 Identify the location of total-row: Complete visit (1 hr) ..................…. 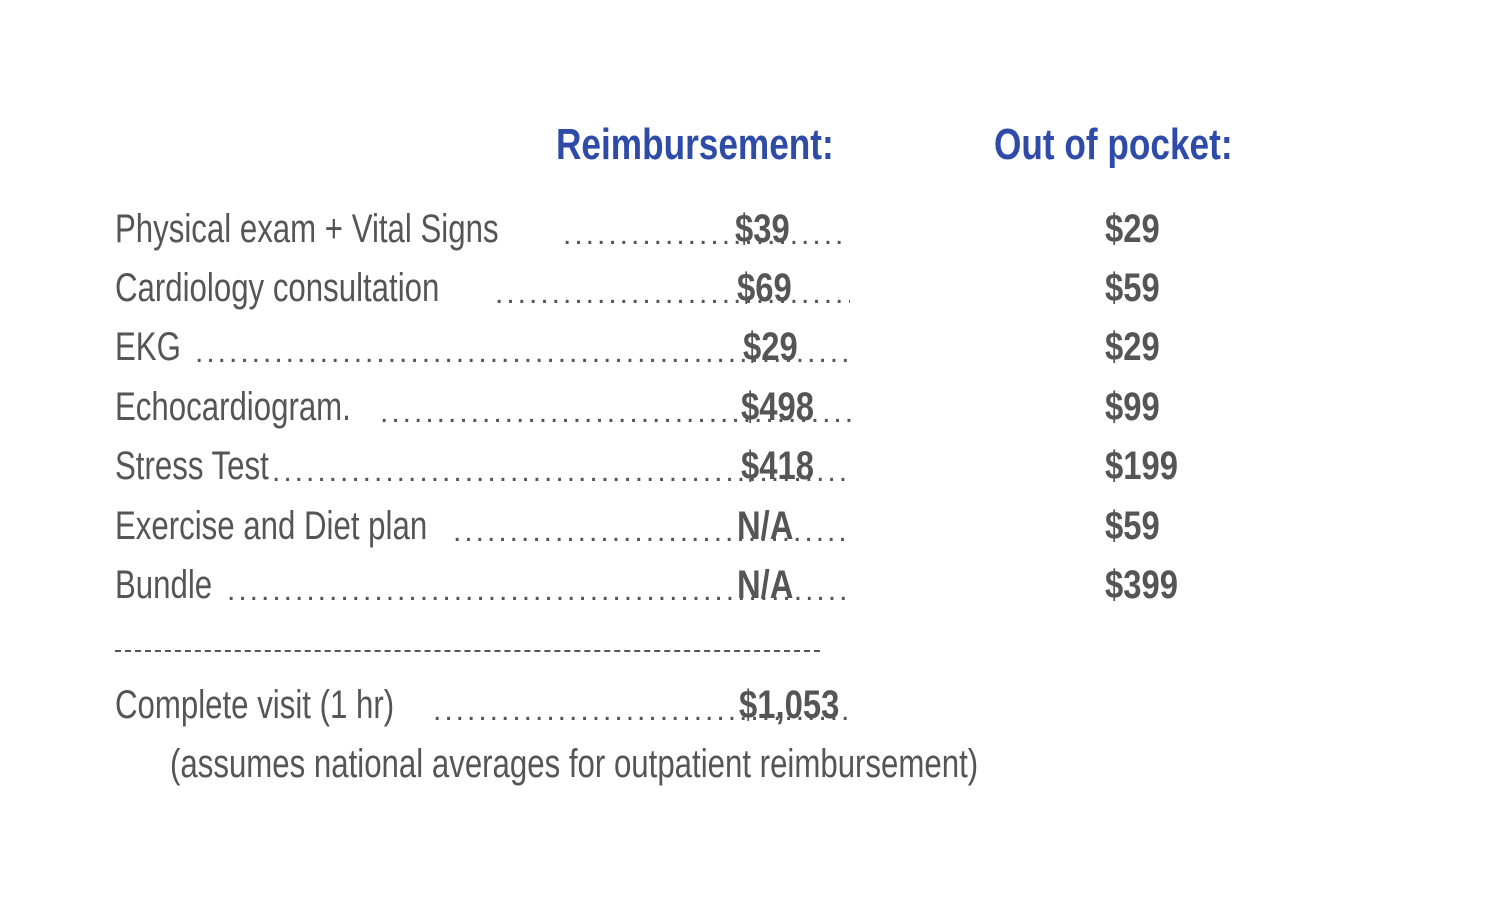
(515, 711).